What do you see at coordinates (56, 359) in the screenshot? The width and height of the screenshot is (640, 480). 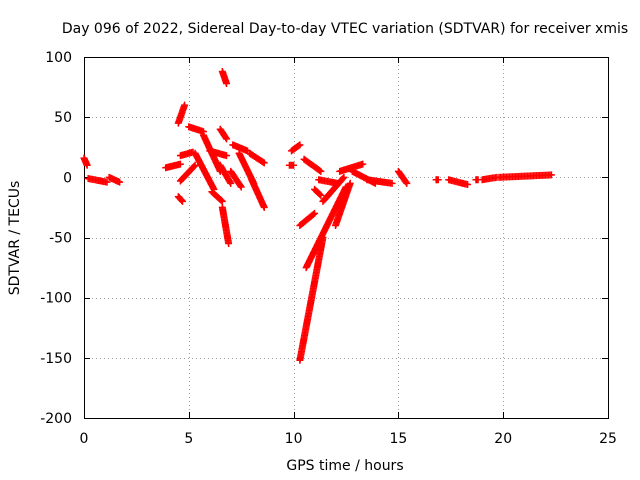 I see `y-tick-label: -150` at bounding box center [56, 359].